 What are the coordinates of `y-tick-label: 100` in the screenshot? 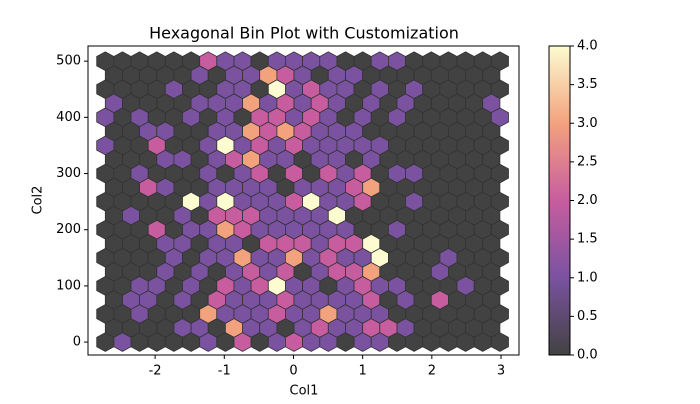 It's located at (68, 285).